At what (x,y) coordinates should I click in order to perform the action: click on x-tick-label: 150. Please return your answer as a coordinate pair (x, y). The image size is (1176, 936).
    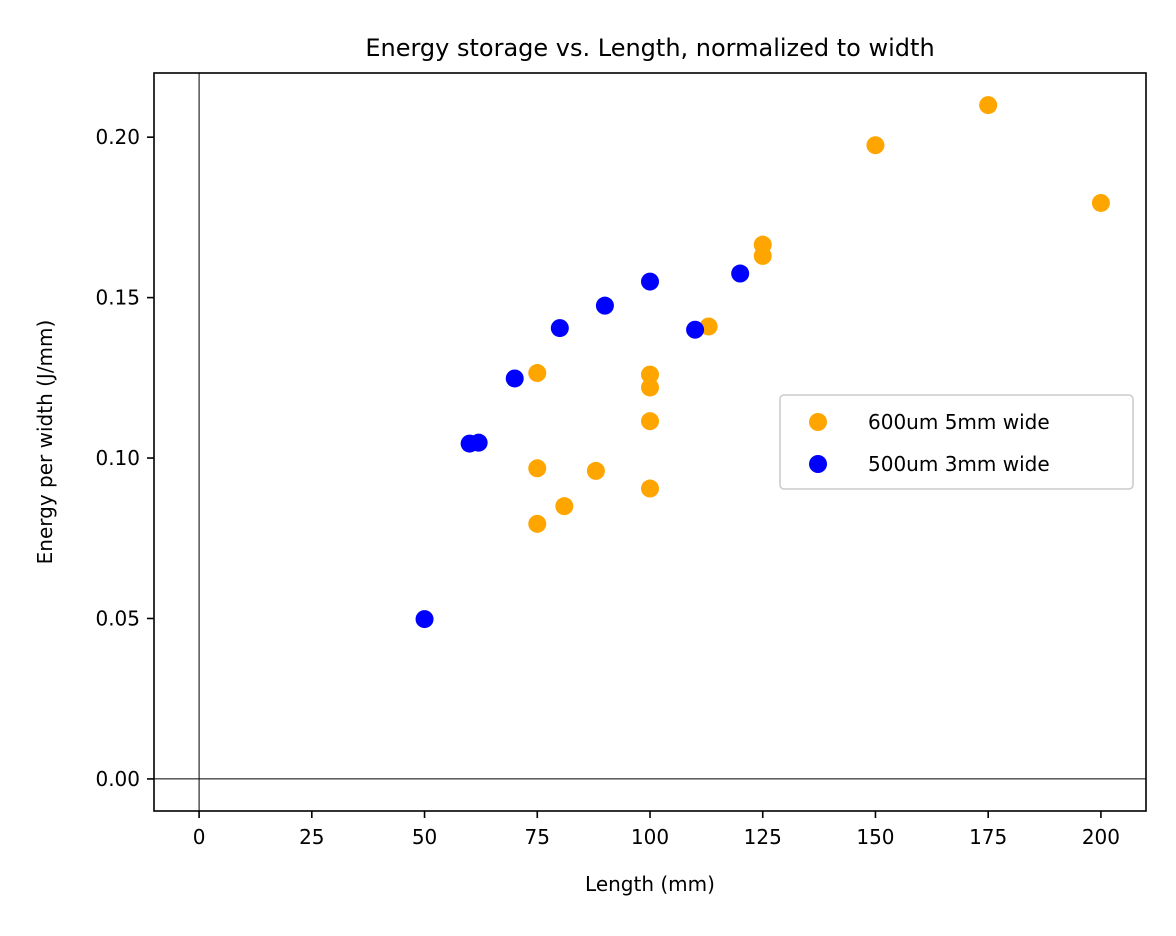
    Looking at the image, I should click on (875, 837).